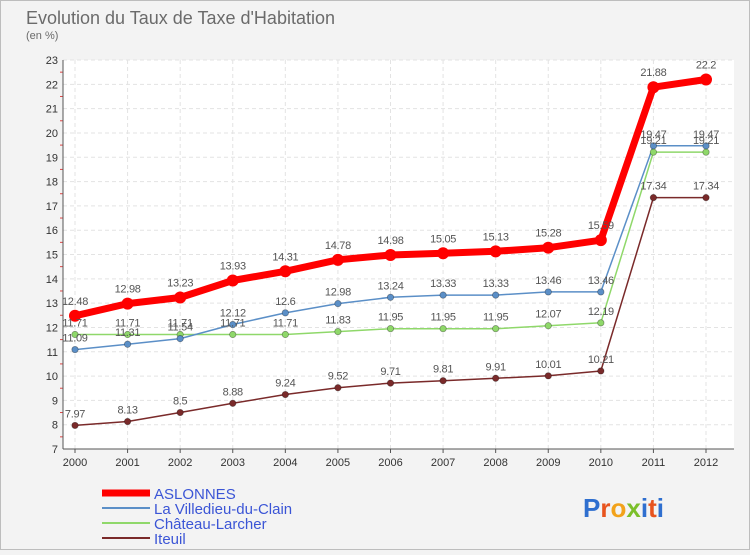 The image size is (750, 555). Describe the element at coordinates (338, 293) in the screenshot. I see `data-label: 12.98` at that location.